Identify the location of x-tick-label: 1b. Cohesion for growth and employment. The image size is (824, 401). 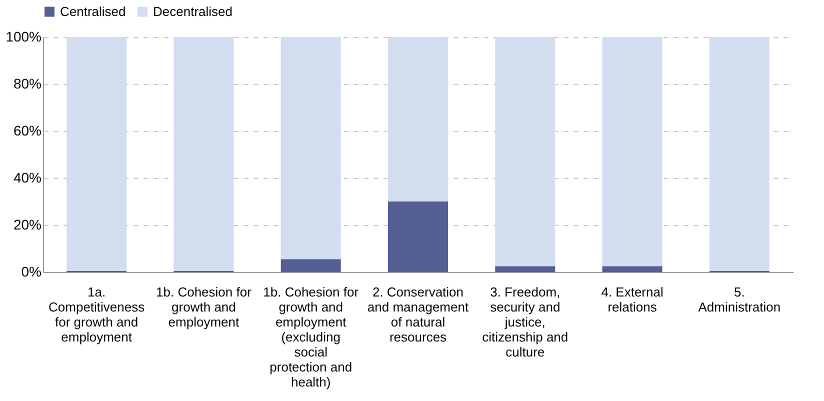
(204, 307).